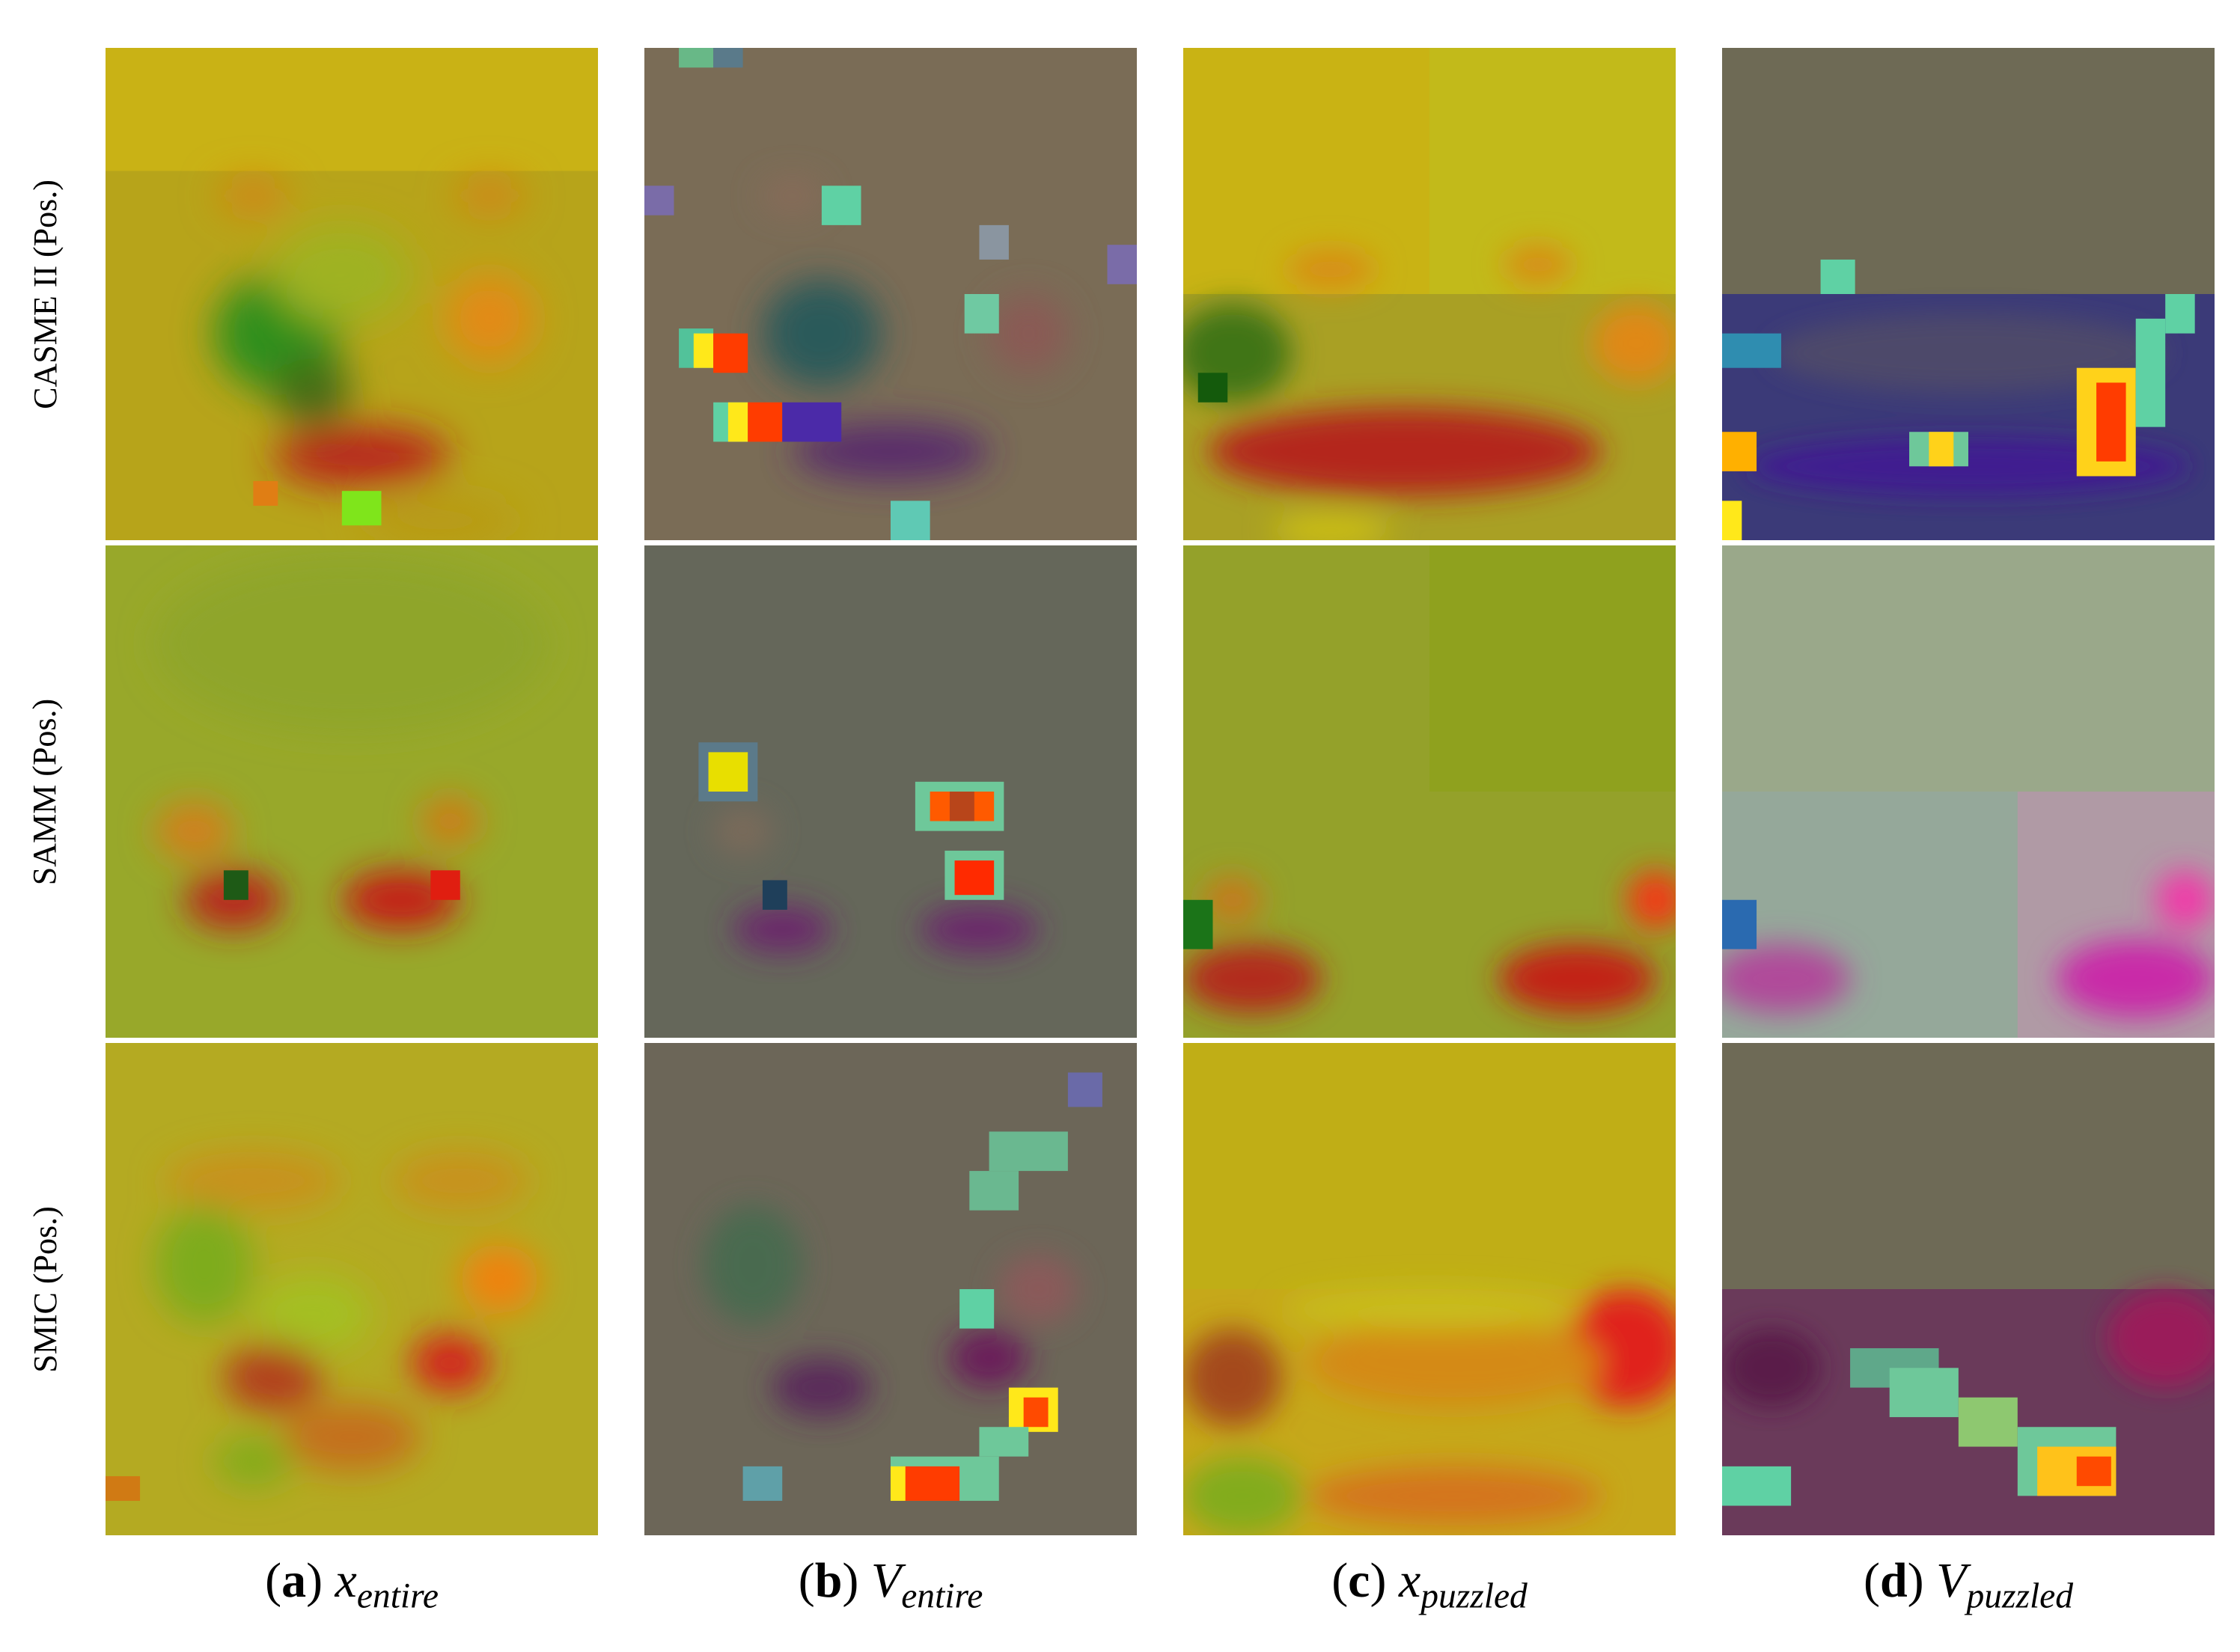 Image resolution: width=2240 pixels, height=1652 pixels. What do you see at coordinates (890, 791) in the screenshot?
I see `panel-samm-v-entire` at bounding box center [890, 791].